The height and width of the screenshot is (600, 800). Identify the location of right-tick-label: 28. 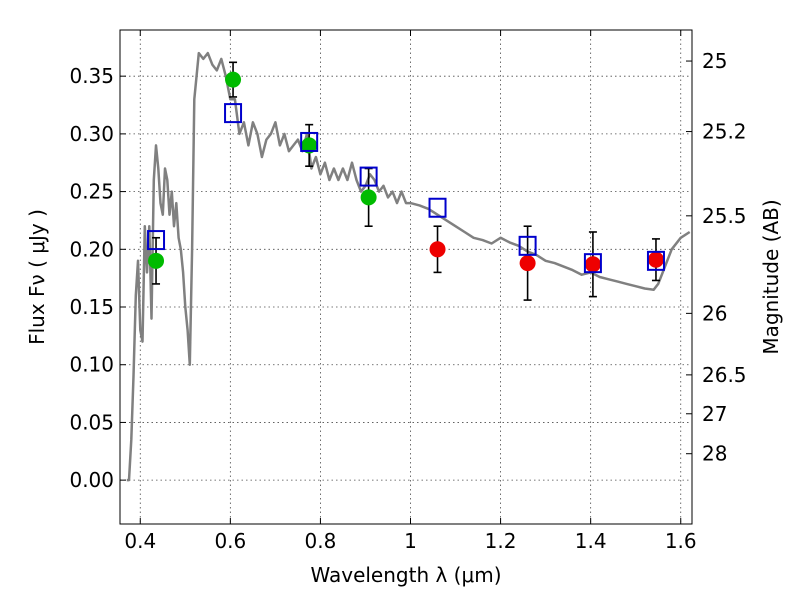
(714, 454).